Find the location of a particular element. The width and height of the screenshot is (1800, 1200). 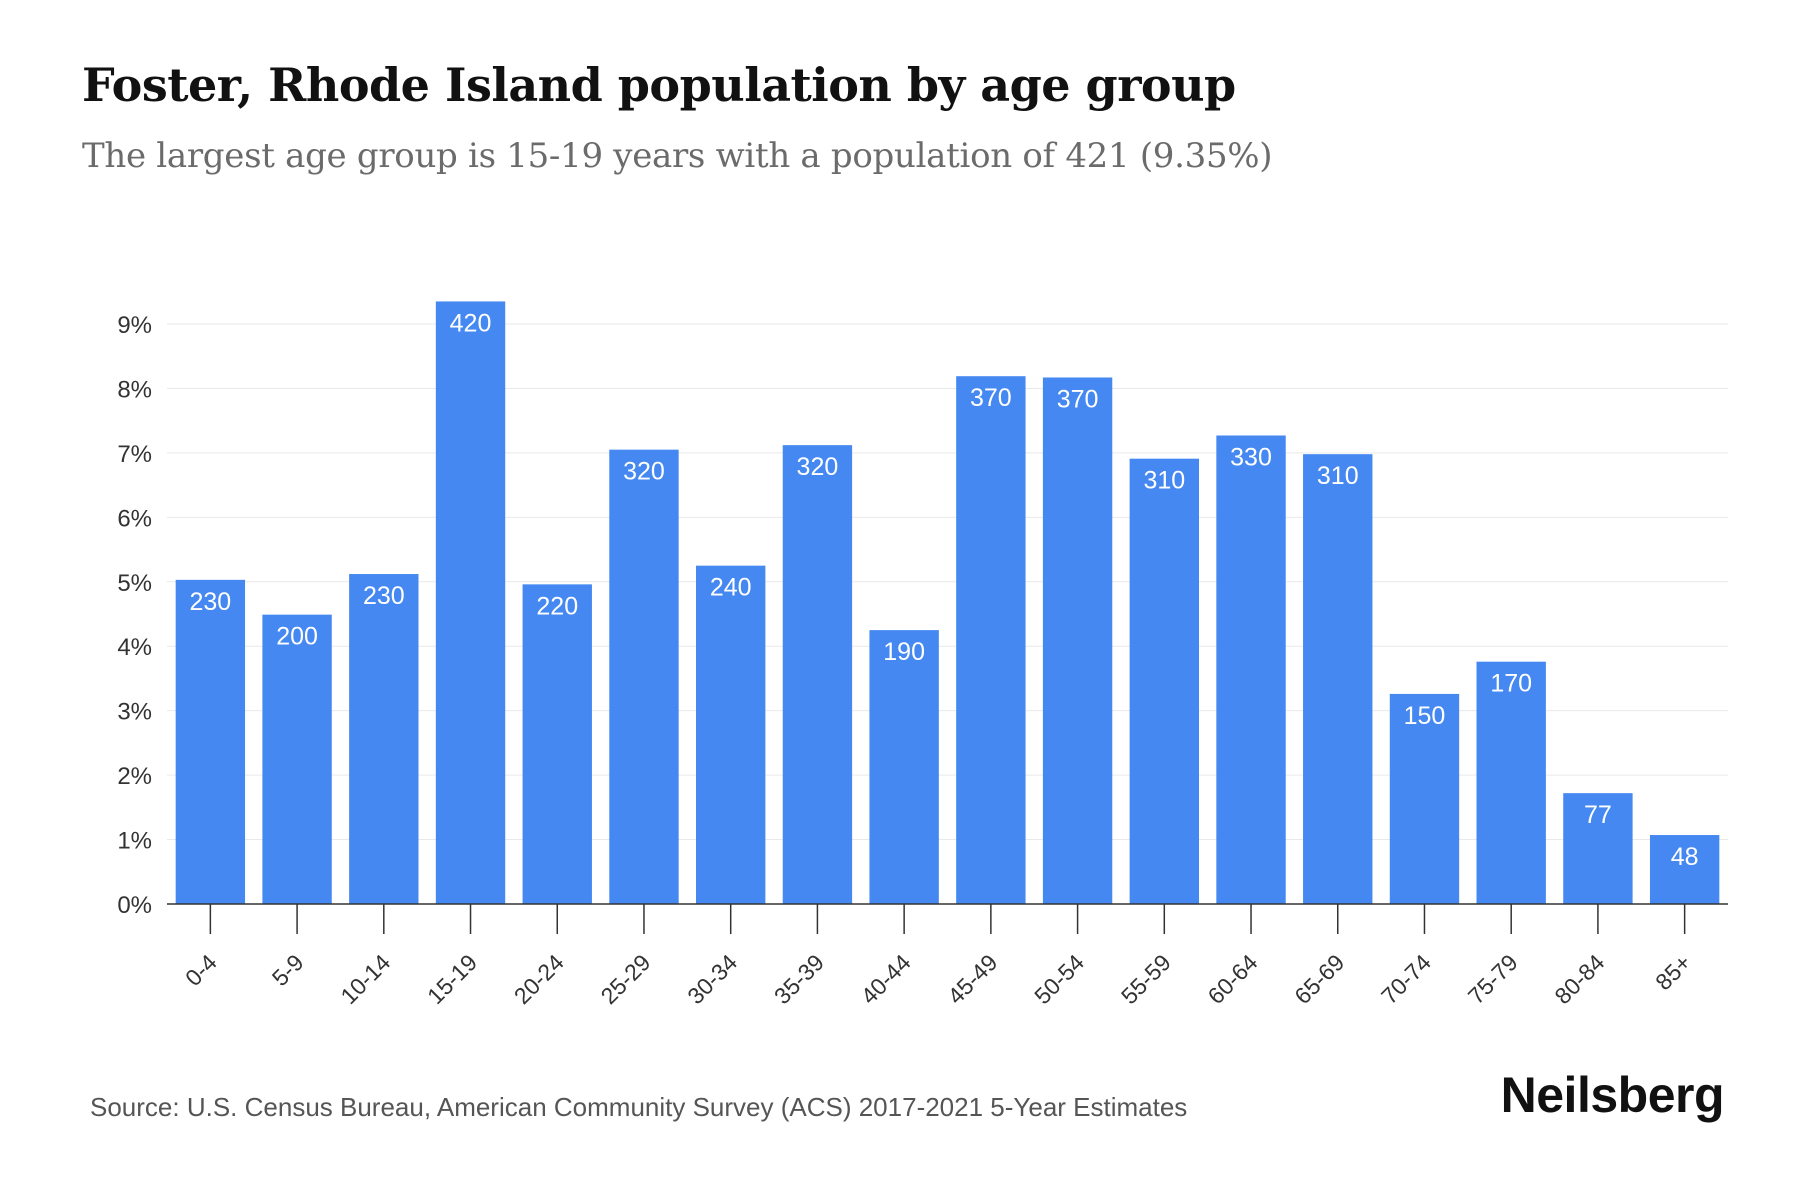

y-tick-label: 2% is located at coordinates (134, 776).